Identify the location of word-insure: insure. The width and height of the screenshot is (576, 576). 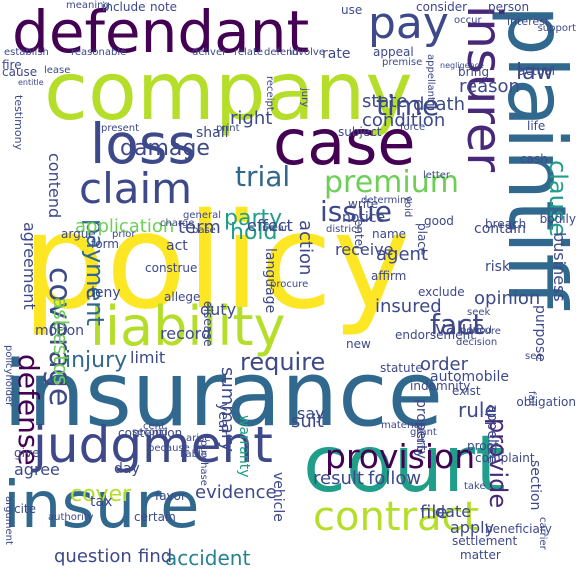
(101, 506).